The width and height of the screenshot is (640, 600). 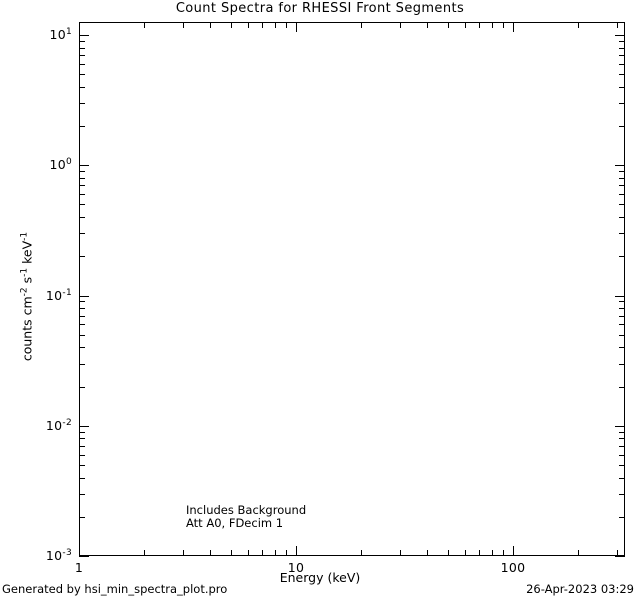 I want to click on y-axis-title-text: s, so click(x=27, y=282).